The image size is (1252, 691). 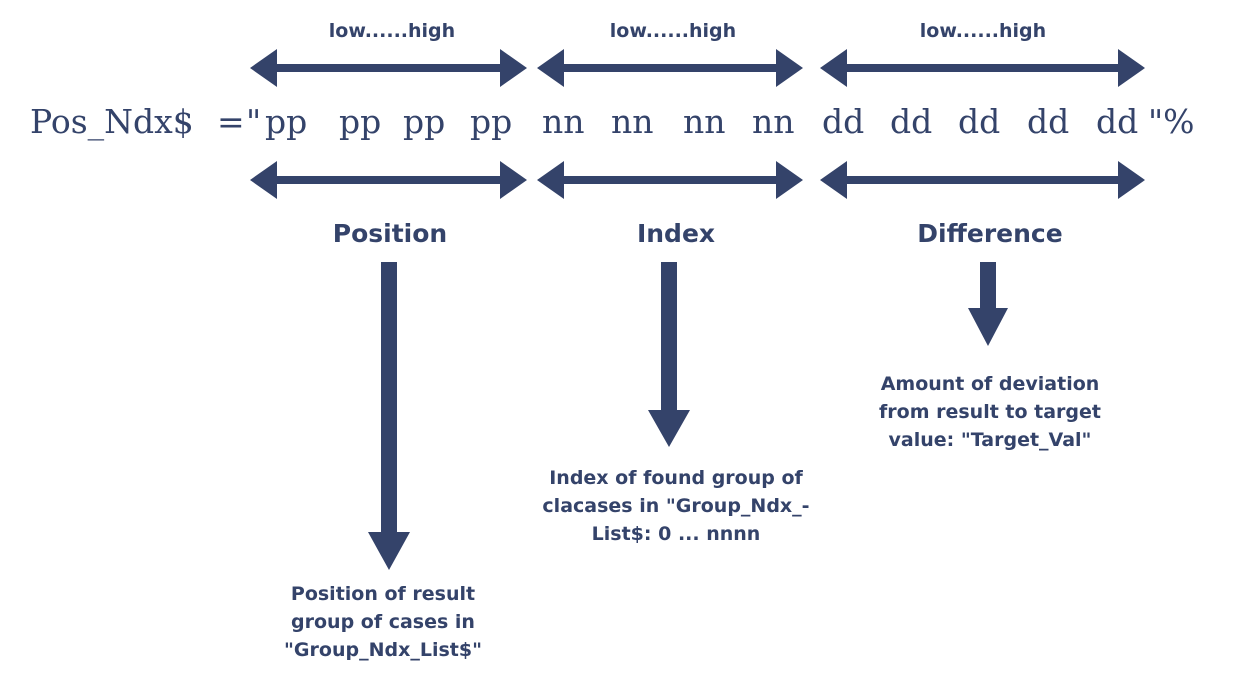 I want to click on formula-open-quote: ", so click(x=253, y=121).